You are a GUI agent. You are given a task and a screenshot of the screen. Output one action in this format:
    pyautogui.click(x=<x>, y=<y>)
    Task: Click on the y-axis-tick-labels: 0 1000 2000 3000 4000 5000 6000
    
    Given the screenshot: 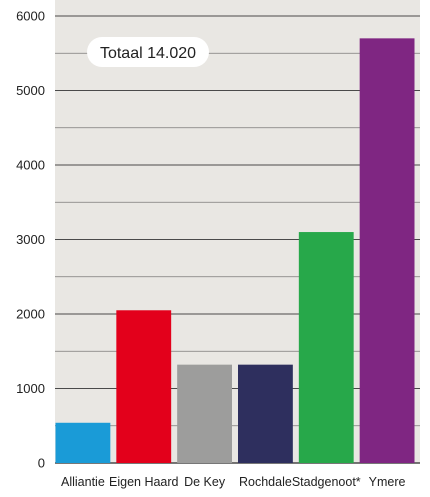 What is the action you would take?
    pyautogui.click(x=30, y=240)
    